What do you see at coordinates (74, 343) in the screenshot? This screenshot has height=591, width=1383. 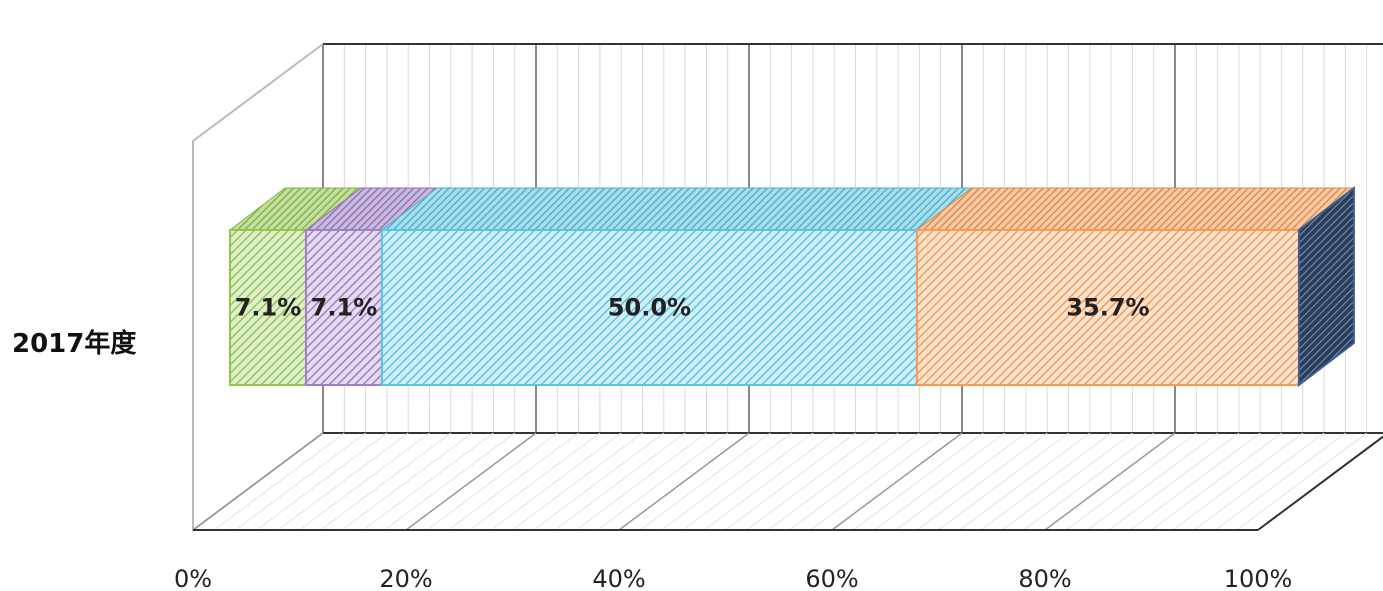 I see `category-label: 2017年度` at bounding box center [74, 343].